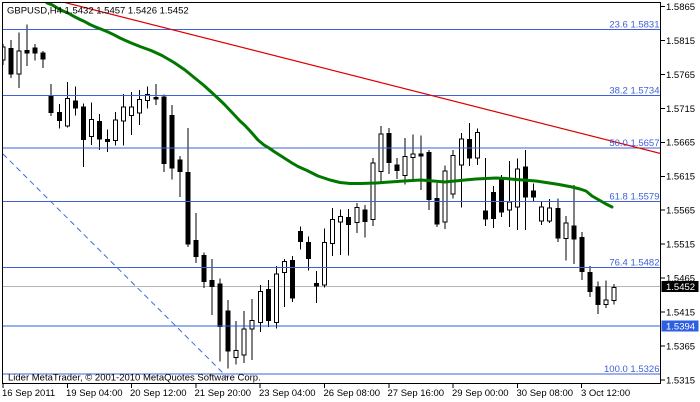 The height and width of the screenshot is (402, 700). Describe the element at coordinates (98, 11) in the screenshot. I see `svg-text:GBPUSD,H4 1.5432 1.5457 1.5426: GBPUSD,H4 1.5432 1.5457 1.5426 1.5452` at that location.